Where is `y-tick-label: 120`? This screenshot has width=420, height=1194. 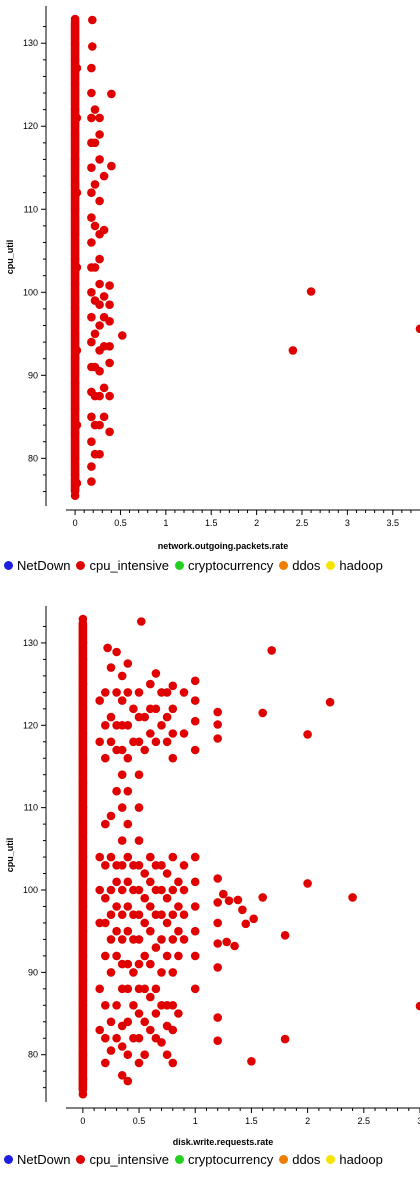 y-tick-label: 120 is located at coordinates (30, 126).